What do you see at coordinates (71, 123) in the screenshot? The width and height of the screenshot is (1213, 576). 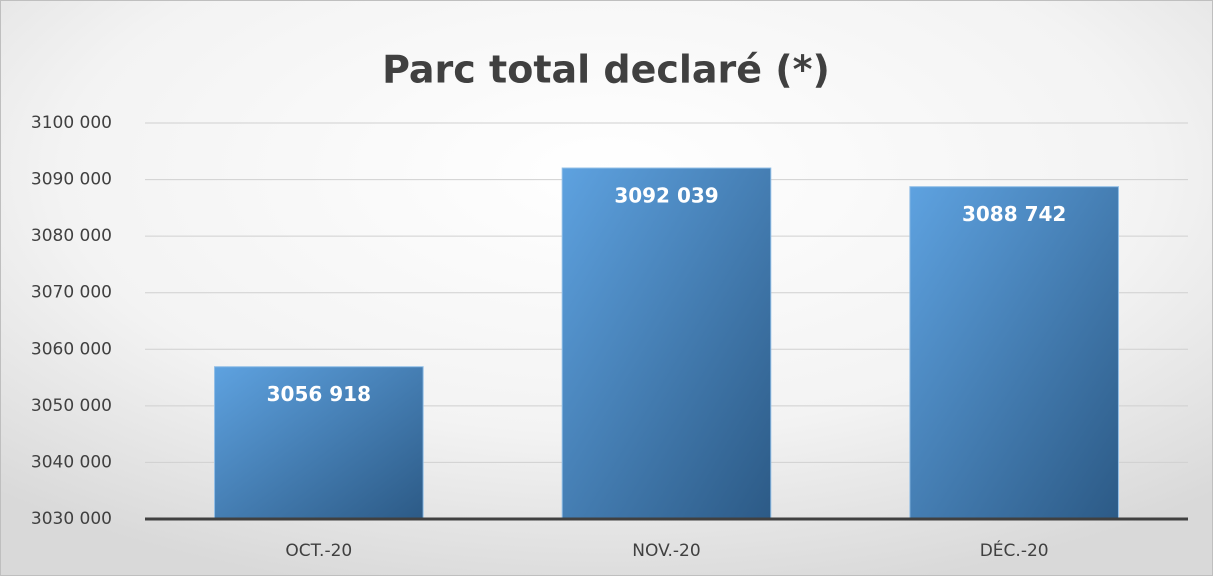 I see `y-tick-label: 3100 000` at bounding box center [71, 123].